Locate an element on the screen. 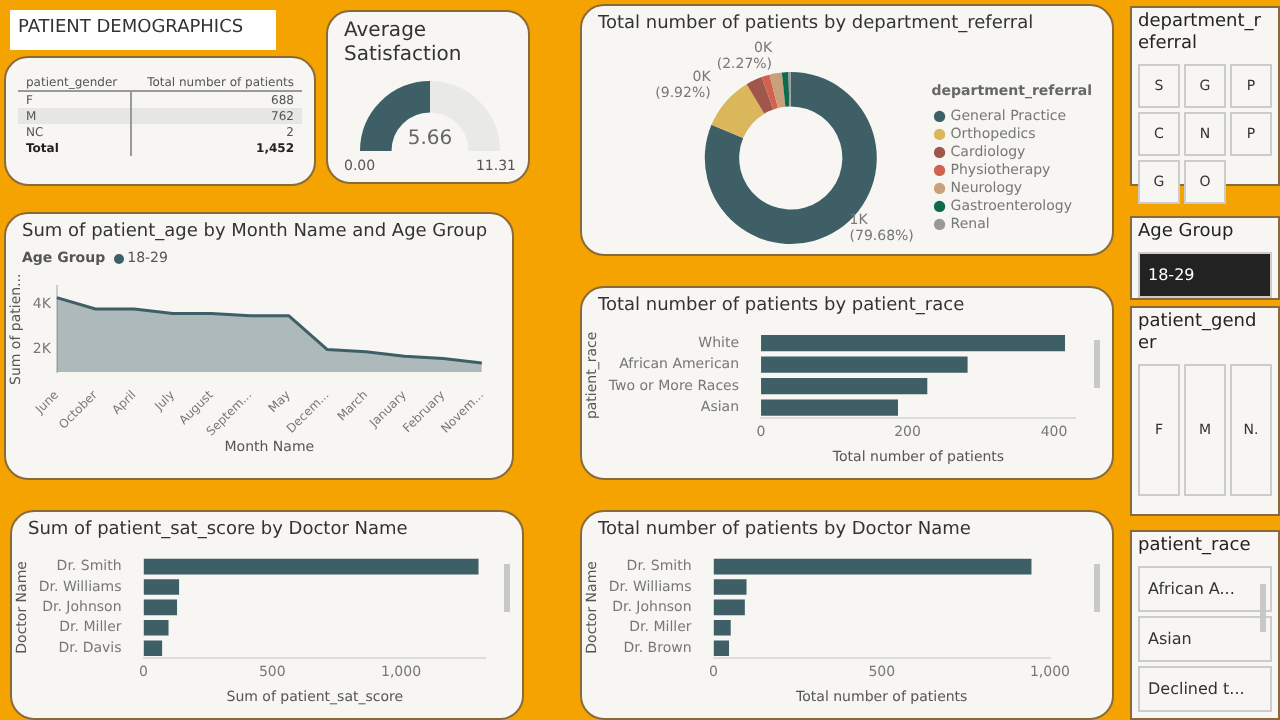 This screenshot has width=1280, height=720. text: patient_gender is located at coordinates (1197, 334).